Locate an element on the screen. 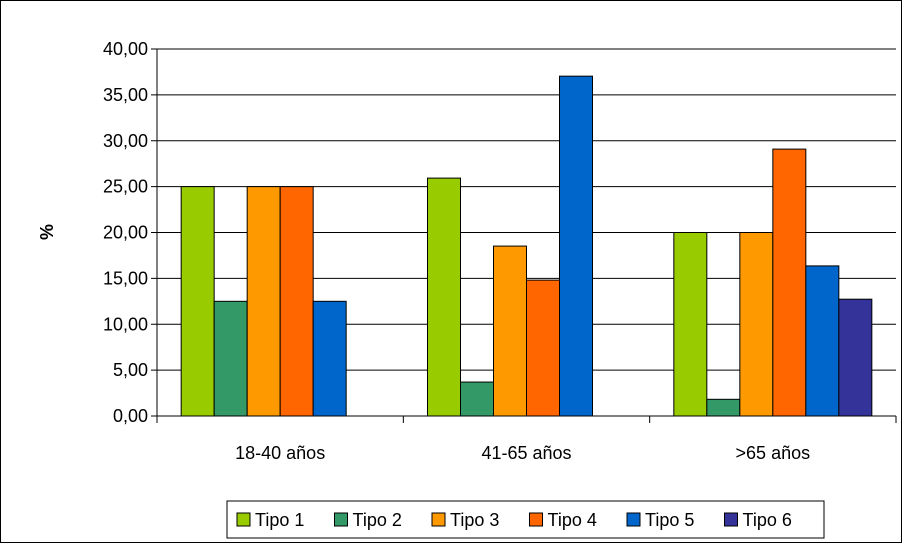 The height and width of the screenshot is (544, 902). y-tick-label: 20,00 is located at coordinates (125, 233).